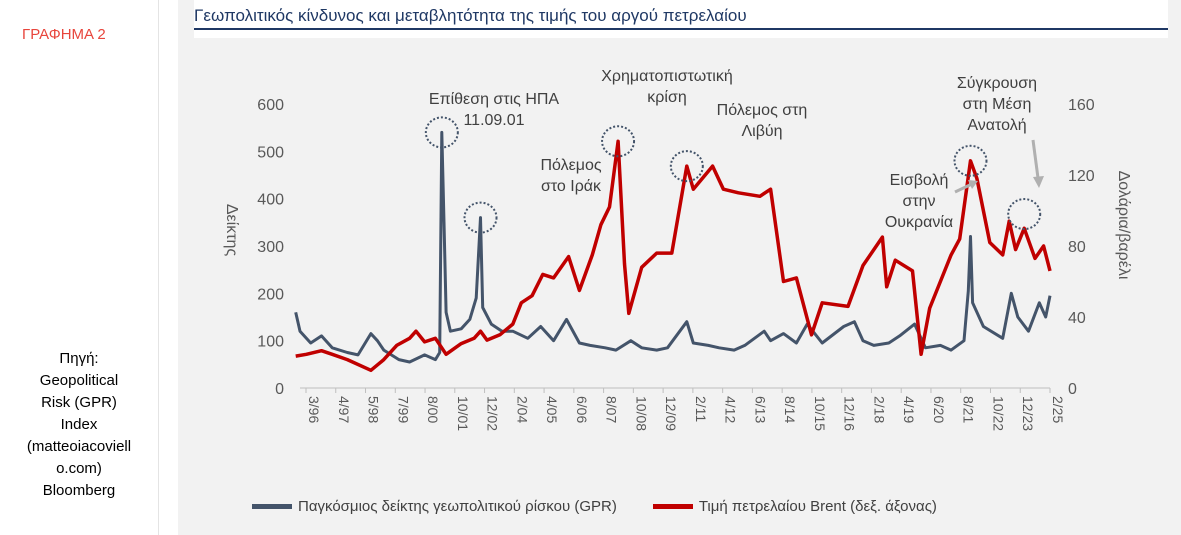 The width and height of the screenshot is (1181, 535). Describe the element at coordinates (270, 247) in the screenshot. I see `y-tick-label: 300` at that location.